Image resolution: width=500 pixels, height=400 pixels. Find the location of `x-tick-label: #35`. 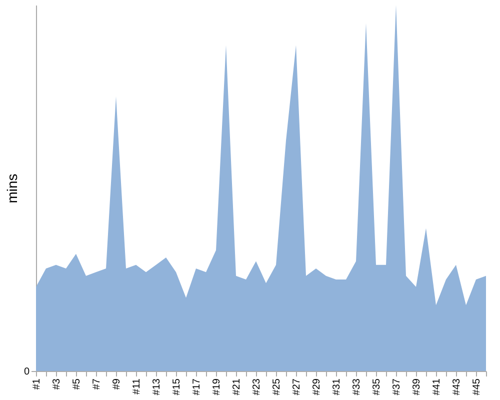

x-tick-label: #35 is located at coordinates (377, 387).